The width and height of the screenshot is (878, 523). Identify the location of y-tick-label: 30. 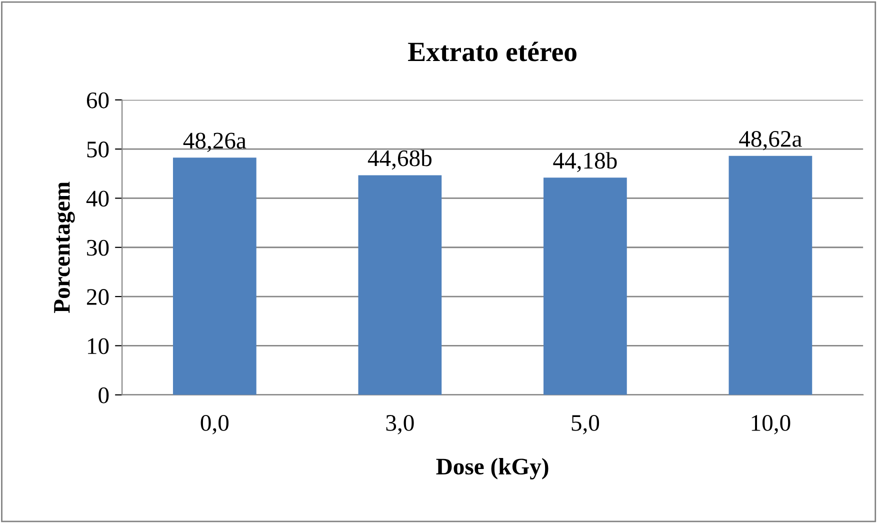
(98, 248).